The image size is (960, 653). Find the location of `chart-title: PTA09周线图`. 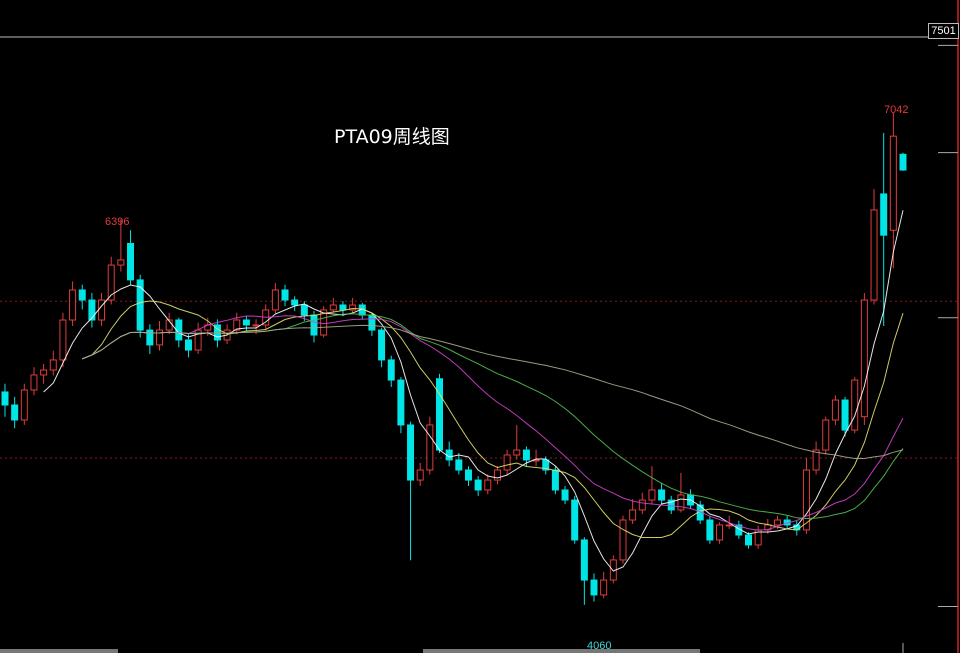

chart-title: PTA09周线图 is located at coordinates (392, 137).